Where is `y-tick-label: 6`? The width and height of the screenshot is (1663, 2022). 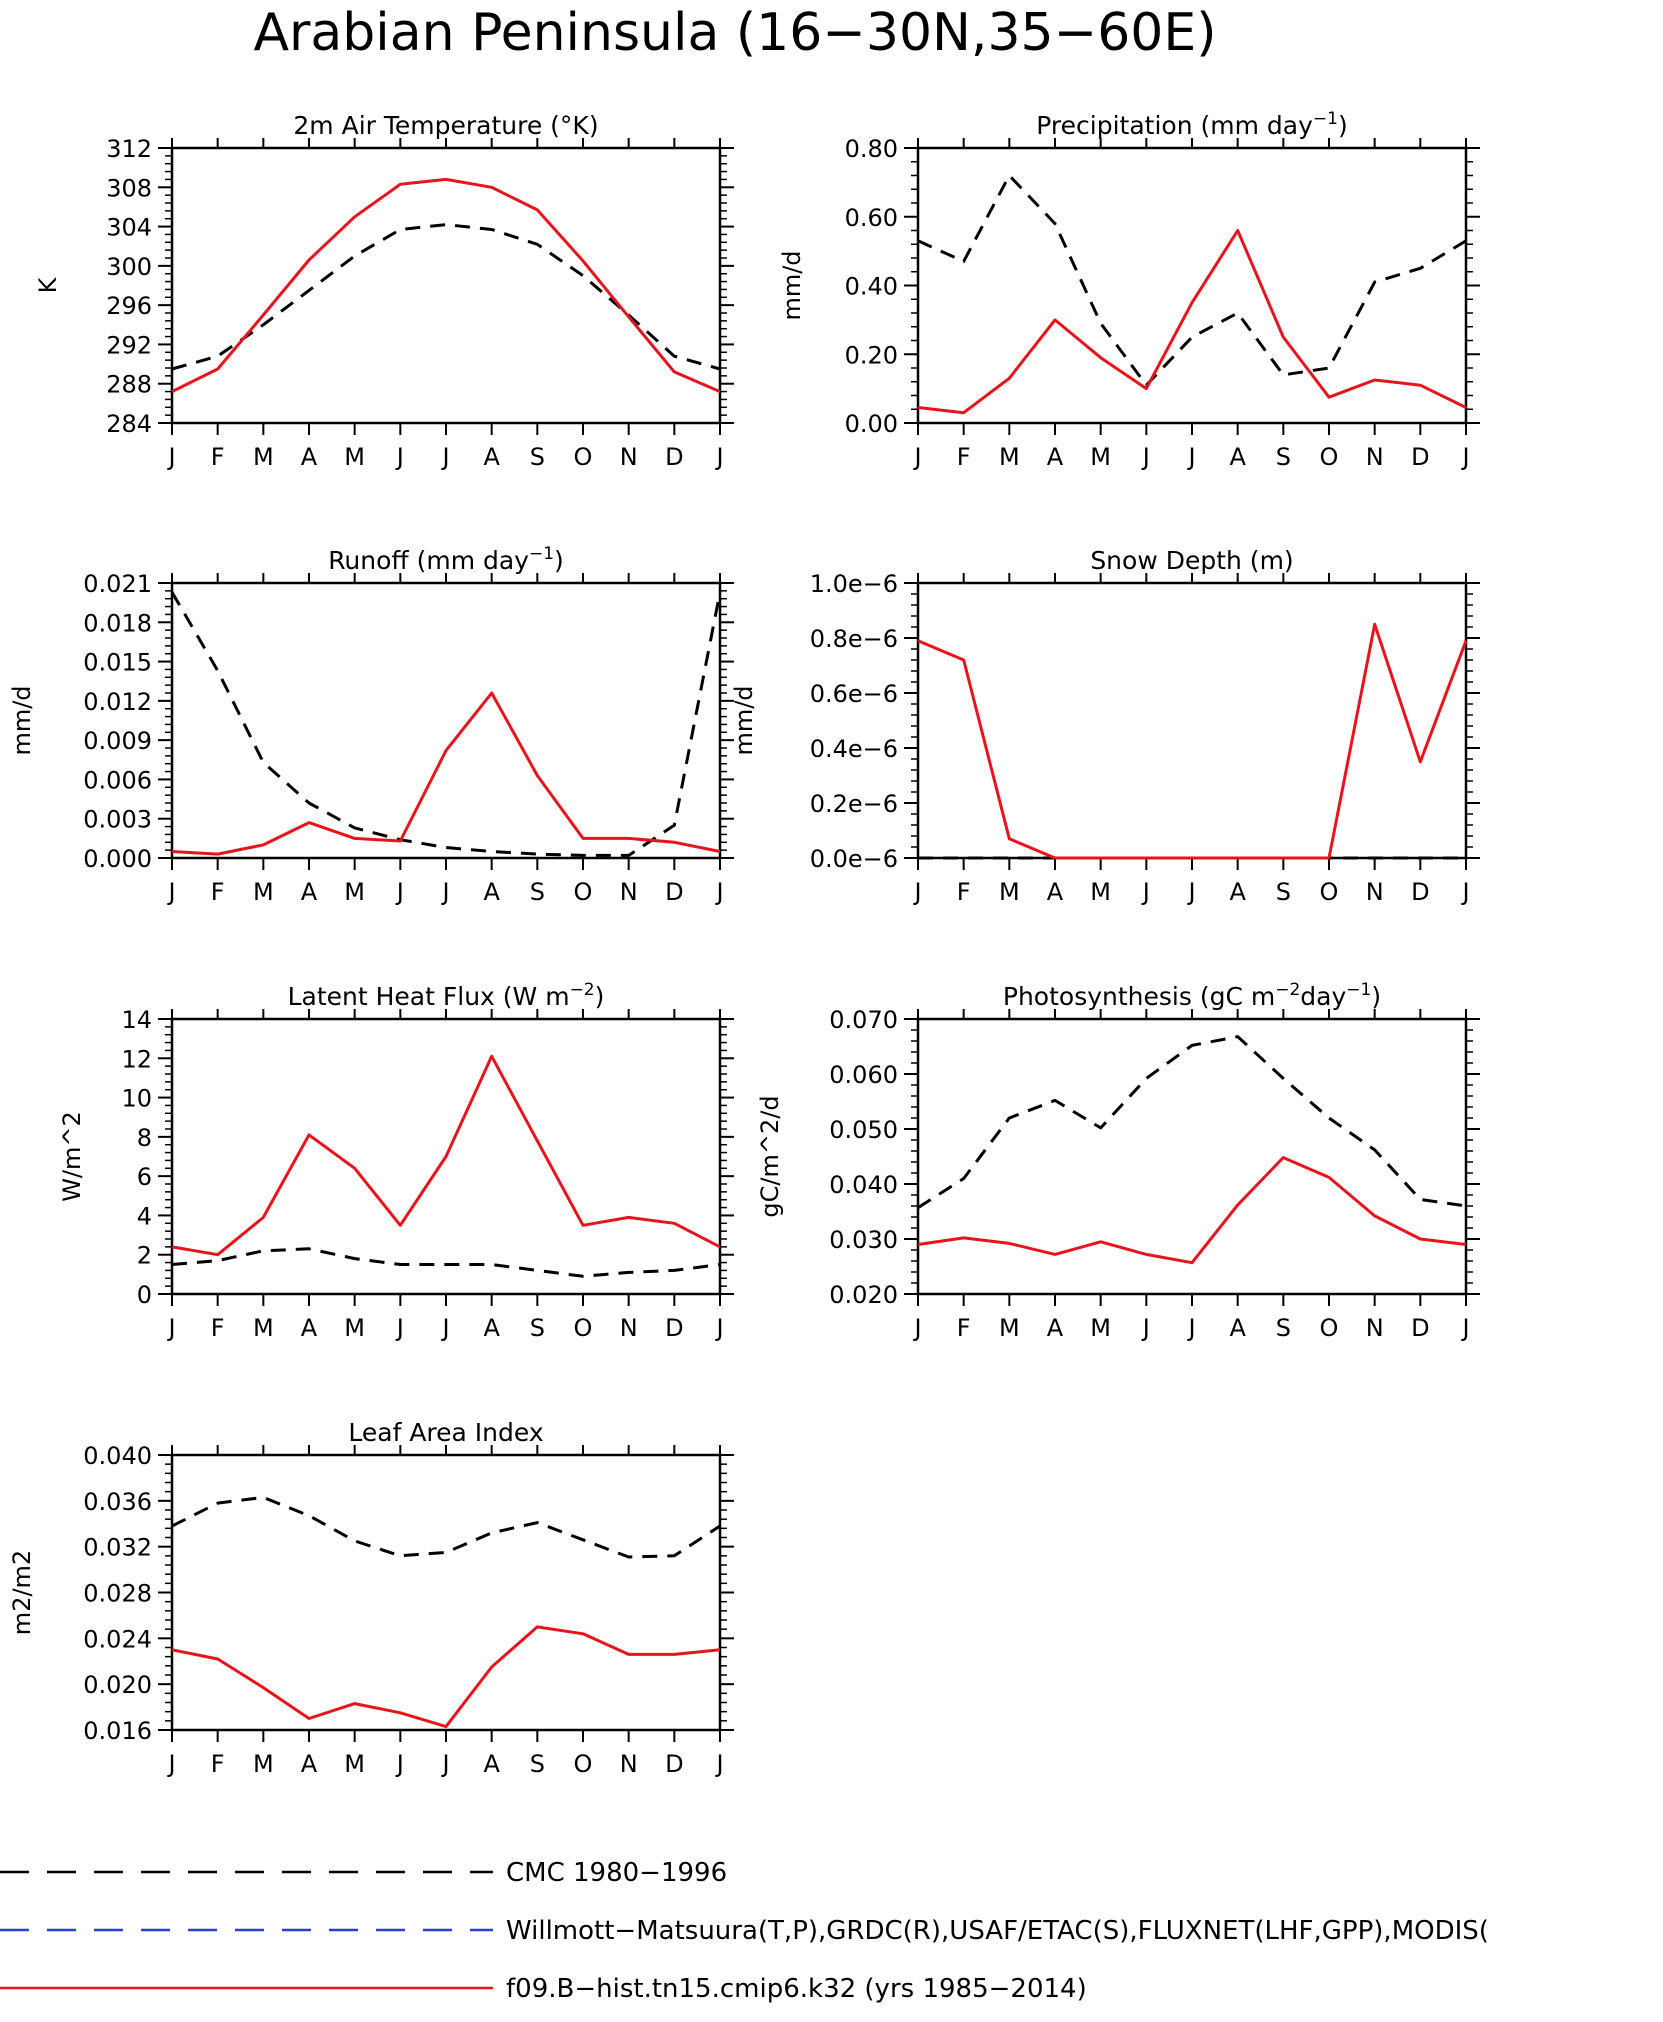 y-tick-label: 6 is located at coordinates (144, 1177).